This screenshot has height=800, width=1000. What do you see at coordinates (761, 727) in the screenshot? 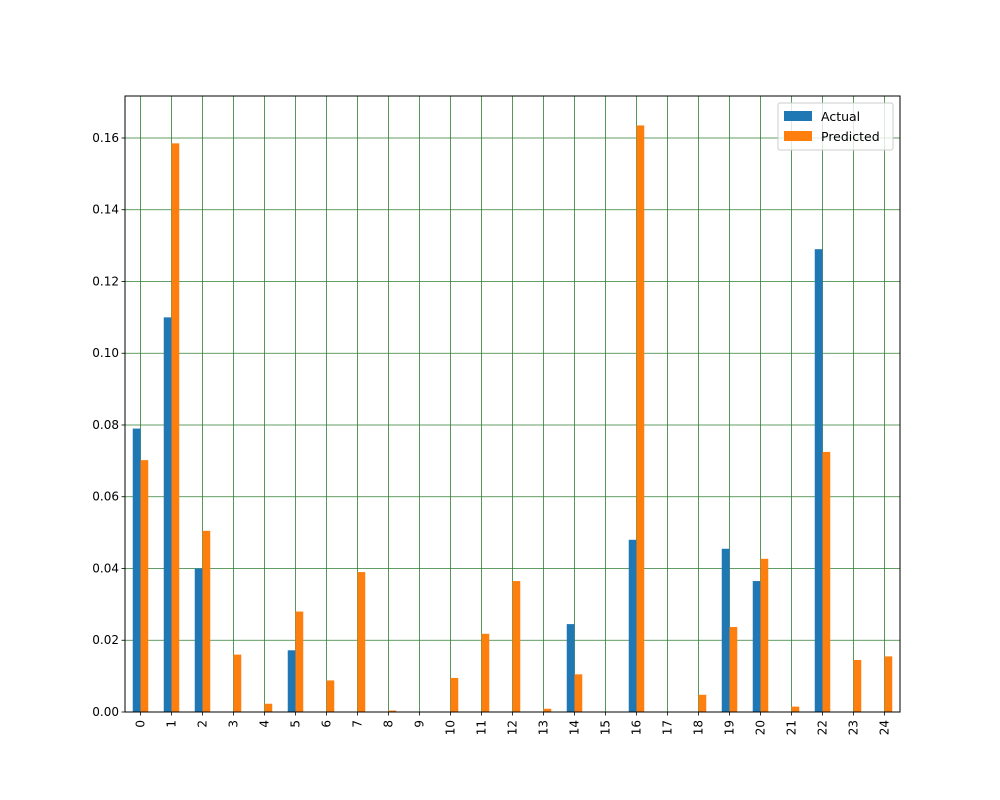
I see `x-tick-label: 20` at bounding box center [761, 727].